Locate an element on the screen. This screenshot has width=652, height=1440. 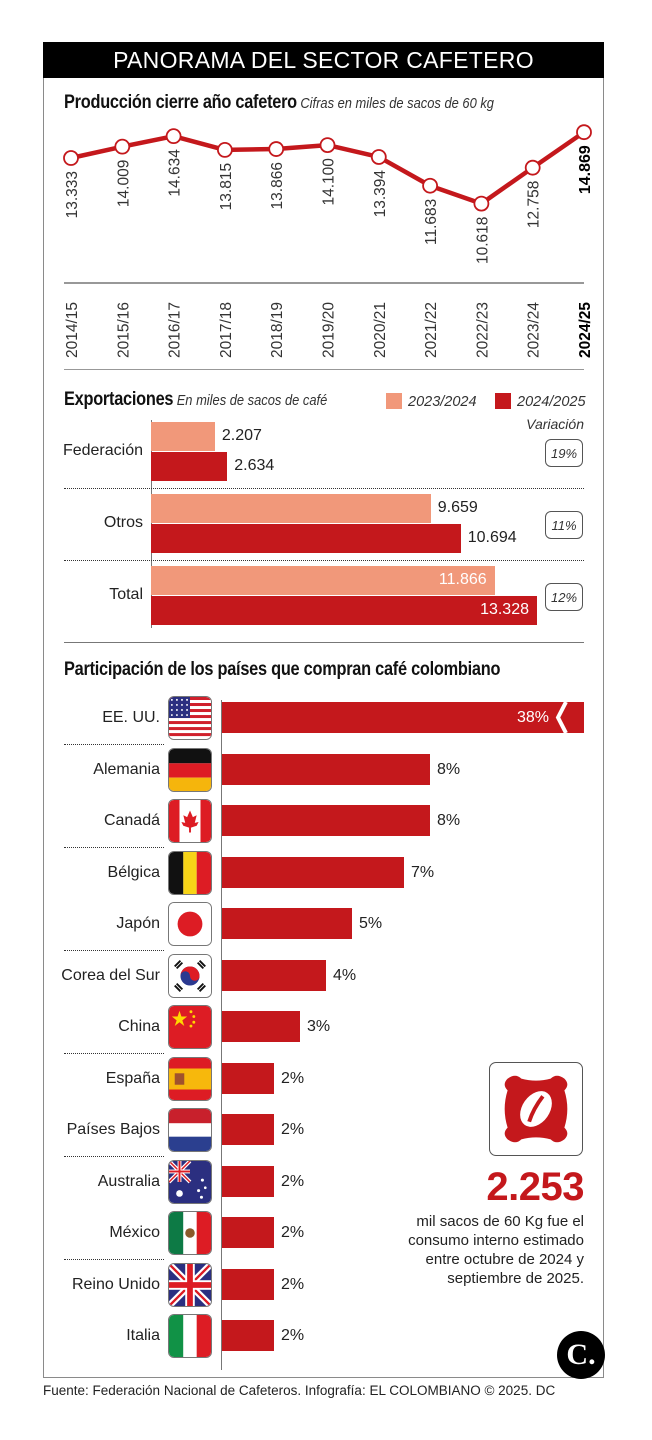
country-label: Italia is located at coordinates (143, 1335).